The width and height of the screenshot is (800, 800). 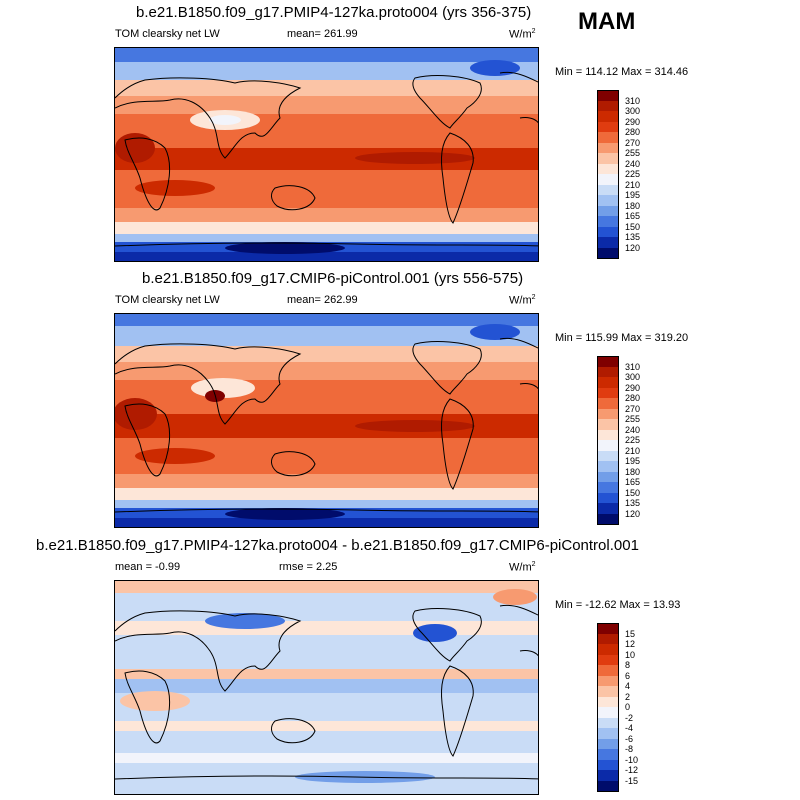 What do you see at coordinates (618, 605) in the screenshot?
I see `panel-3-minmax: Min = -12.62 Max = 13.93` at bounding box center [618, 605].